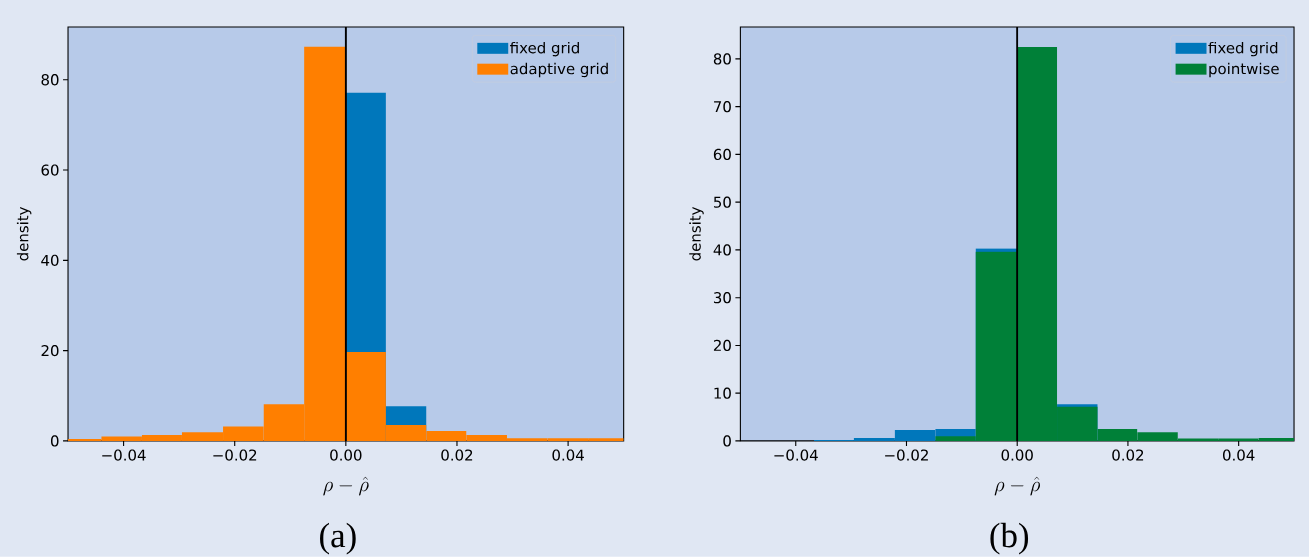 The image size is (1309, 557). I want to click on legend-label: adaptive grid, so click(559, 70).